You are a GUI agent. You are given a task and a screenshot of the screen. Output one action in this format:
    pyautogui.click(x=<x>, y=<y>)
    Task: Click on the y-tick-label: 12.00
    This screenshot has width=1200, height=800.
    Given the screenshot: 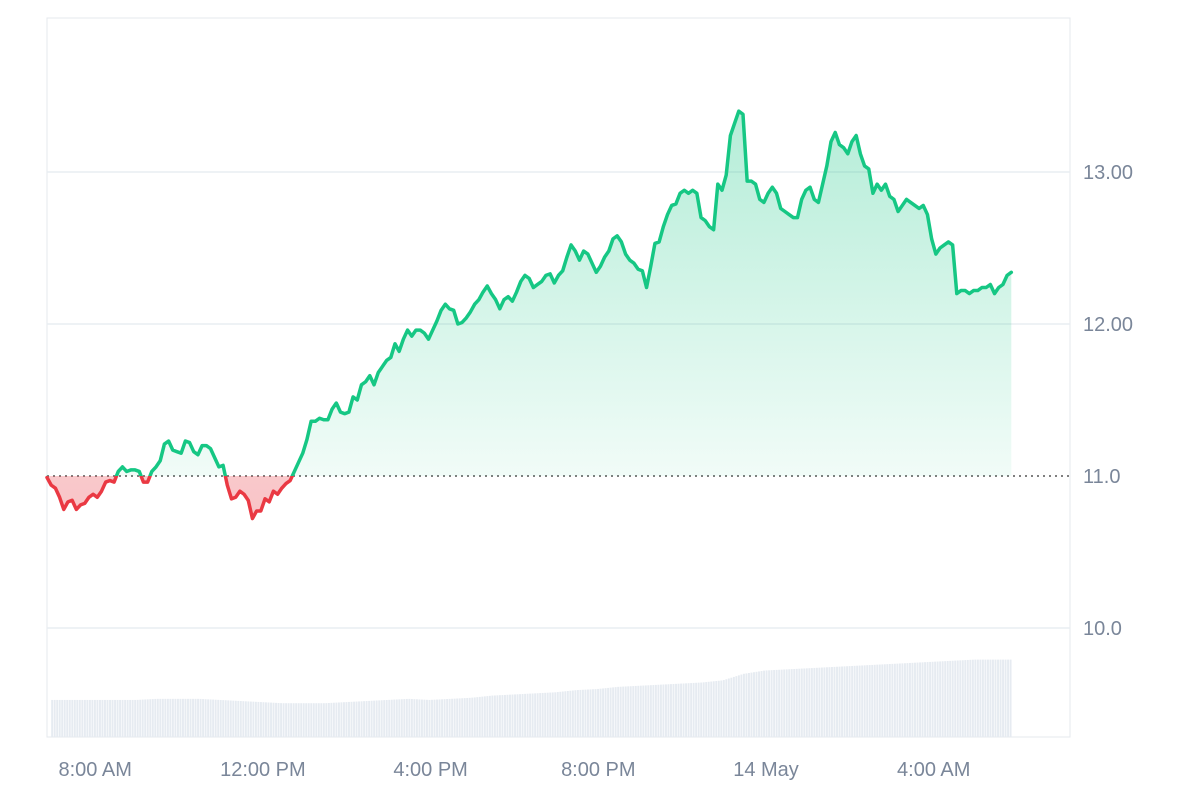 What is the action you would take?
    pyautogui.click(x=1108, y=325)
    